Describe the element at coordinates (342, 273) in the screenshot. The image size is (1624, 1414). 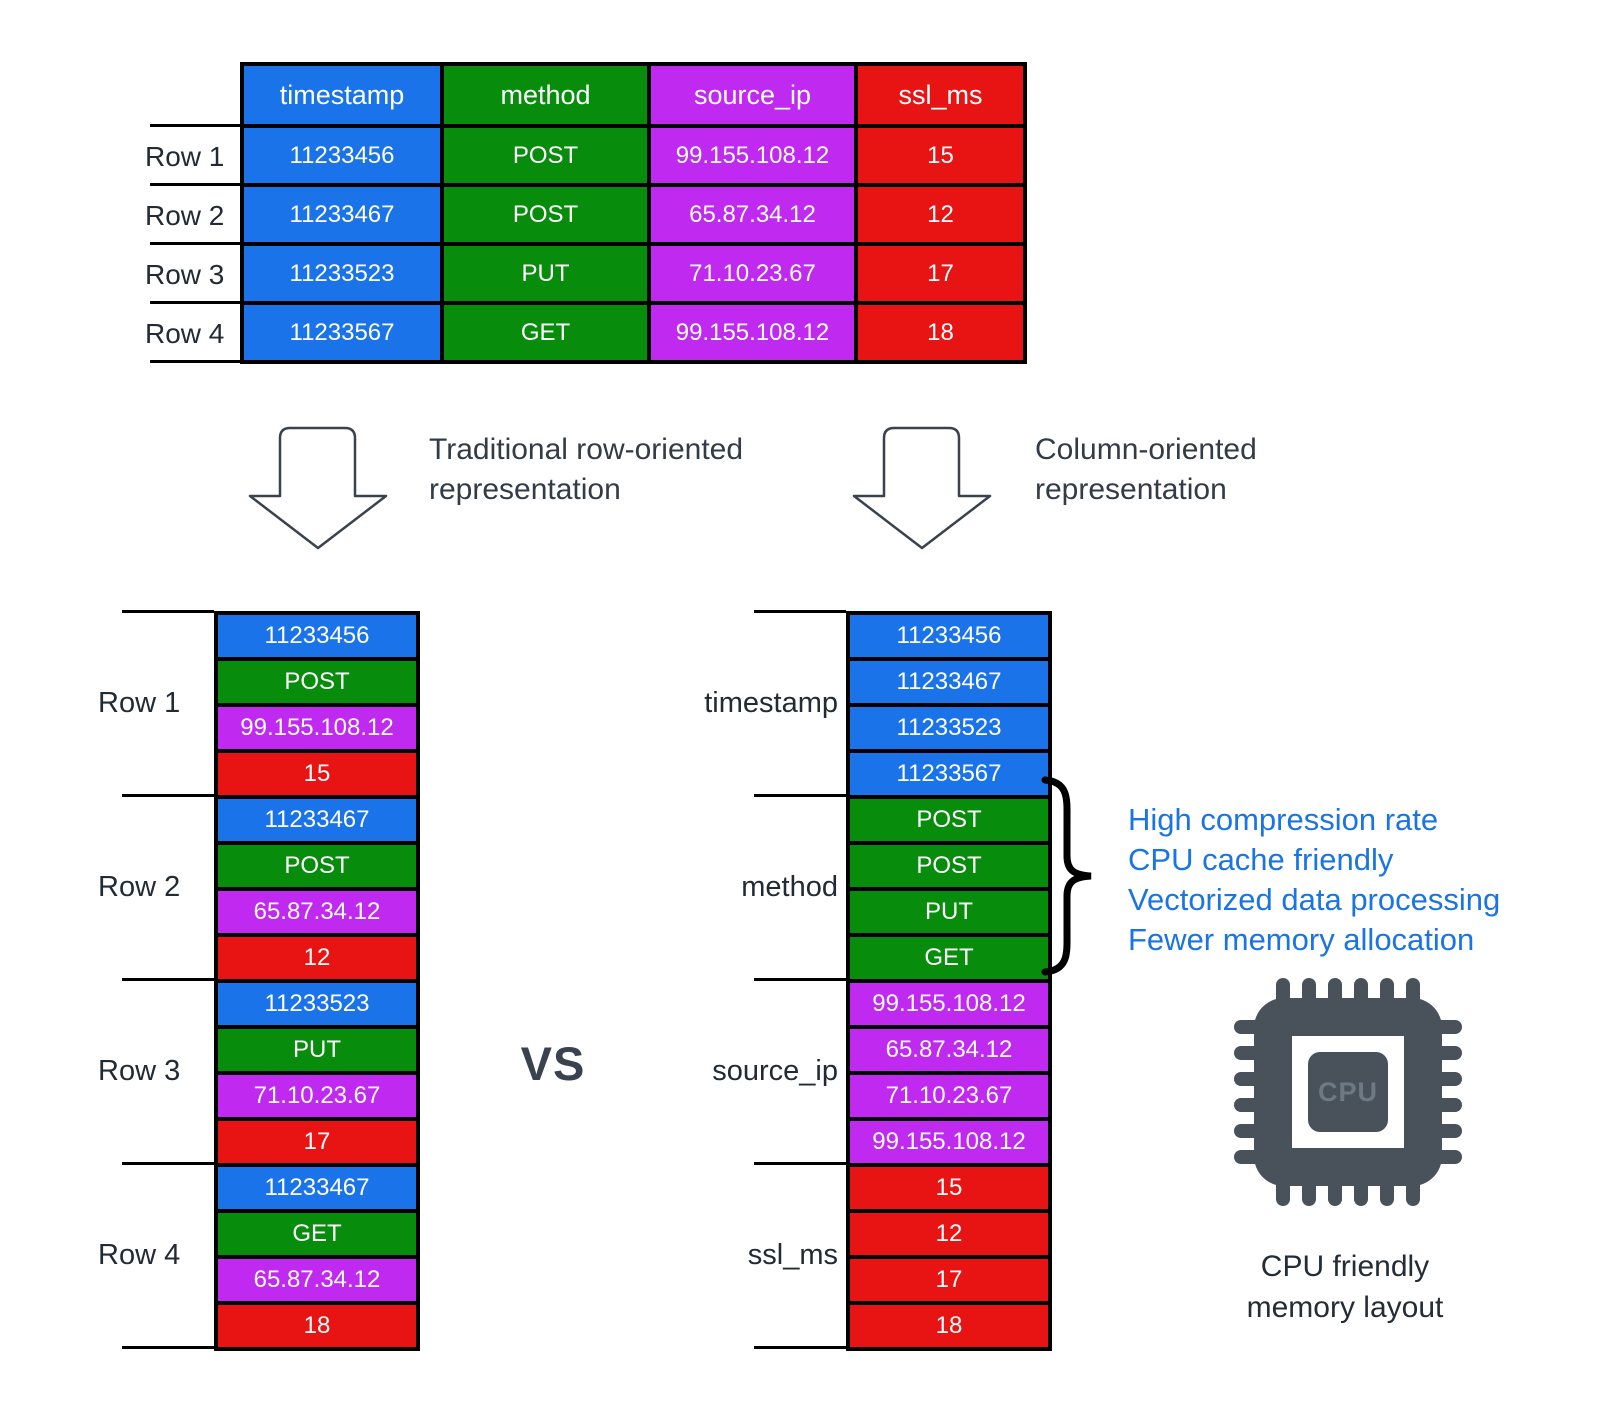
I see `table-cell: 11233523` at that location.